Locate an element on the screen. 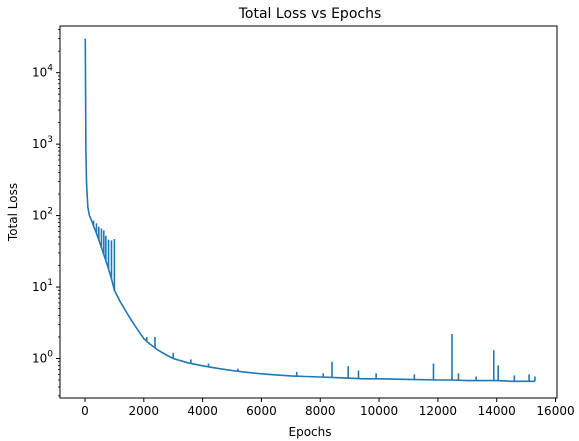 The width and height of the screenshot is (579, 441). y-axis: 10⁰ 10¹ 10² 10³ 10⁴ is located at coordinates (46, 213).